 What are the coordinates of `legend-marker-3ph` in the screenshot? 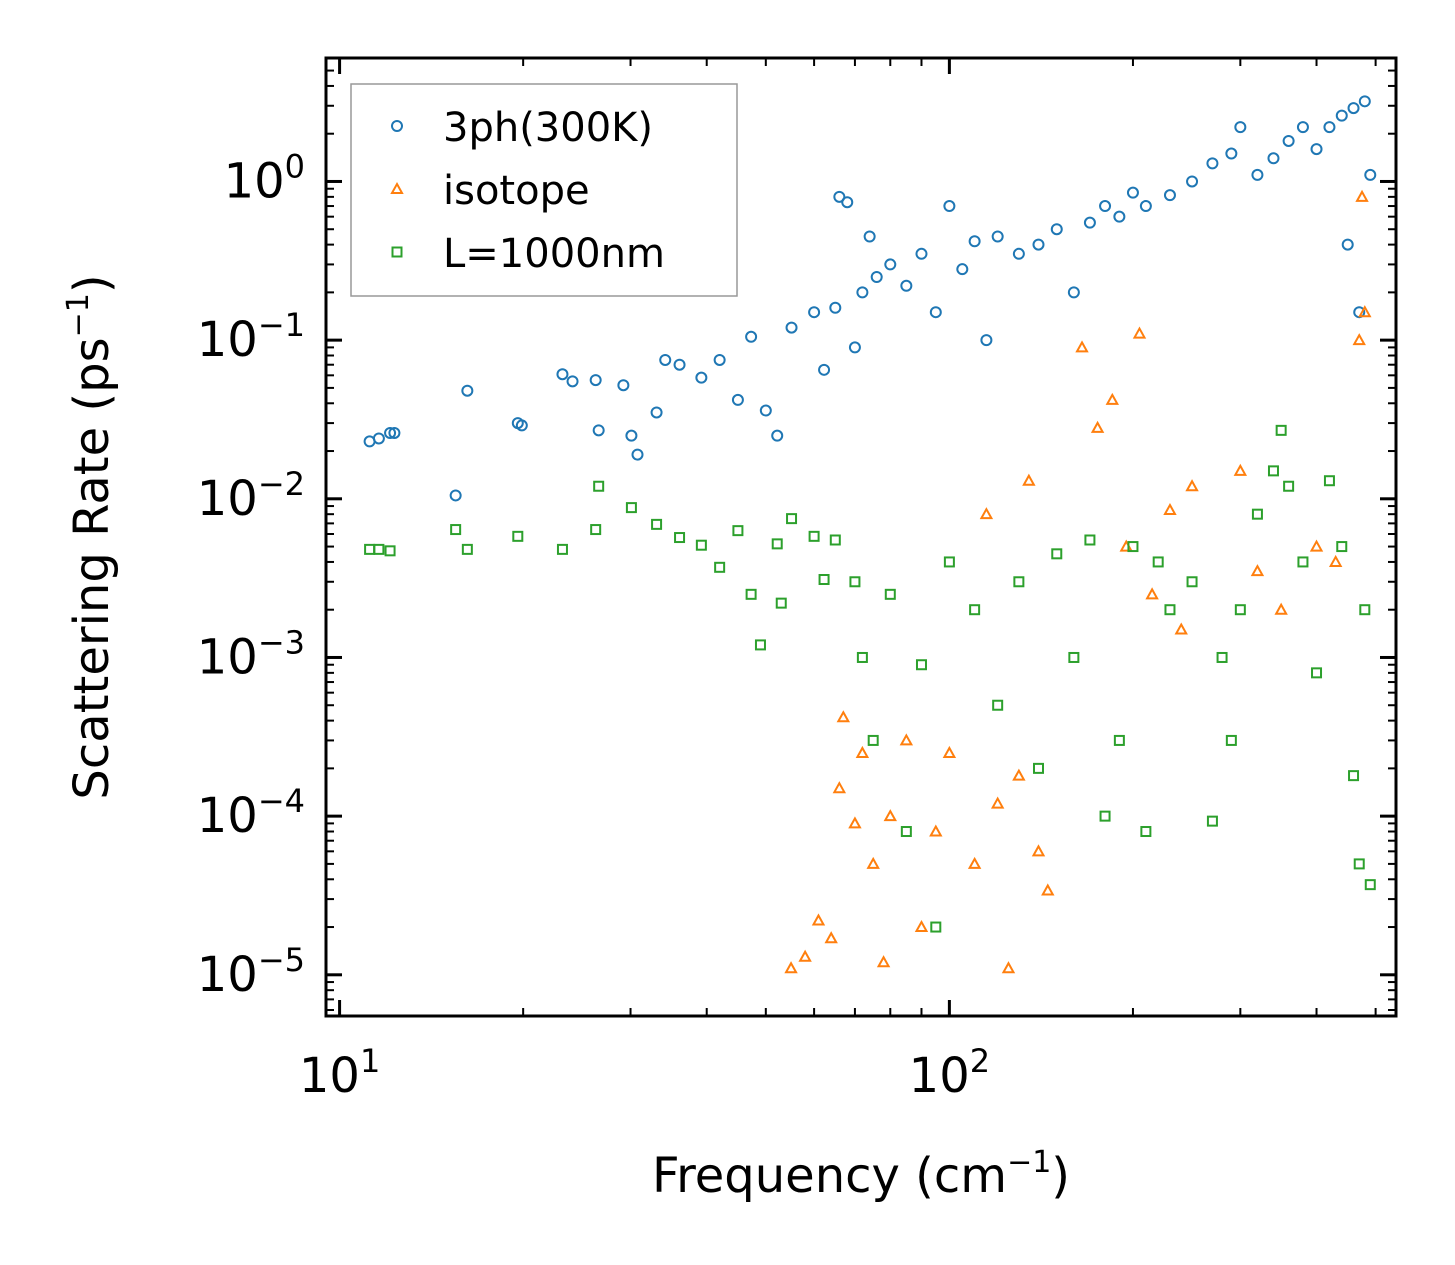 It's located at (397, 126).